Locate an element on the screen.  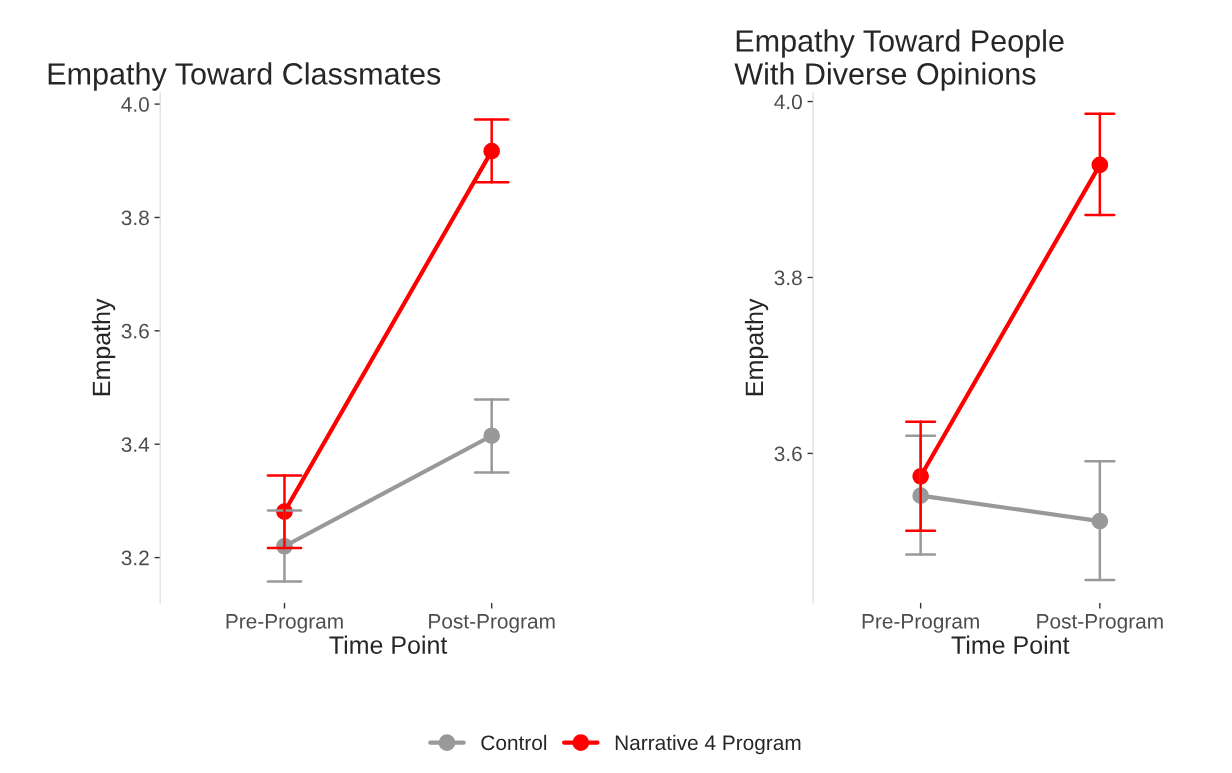
y-tick-label: 3.2 is located at coordinates (135, 558).